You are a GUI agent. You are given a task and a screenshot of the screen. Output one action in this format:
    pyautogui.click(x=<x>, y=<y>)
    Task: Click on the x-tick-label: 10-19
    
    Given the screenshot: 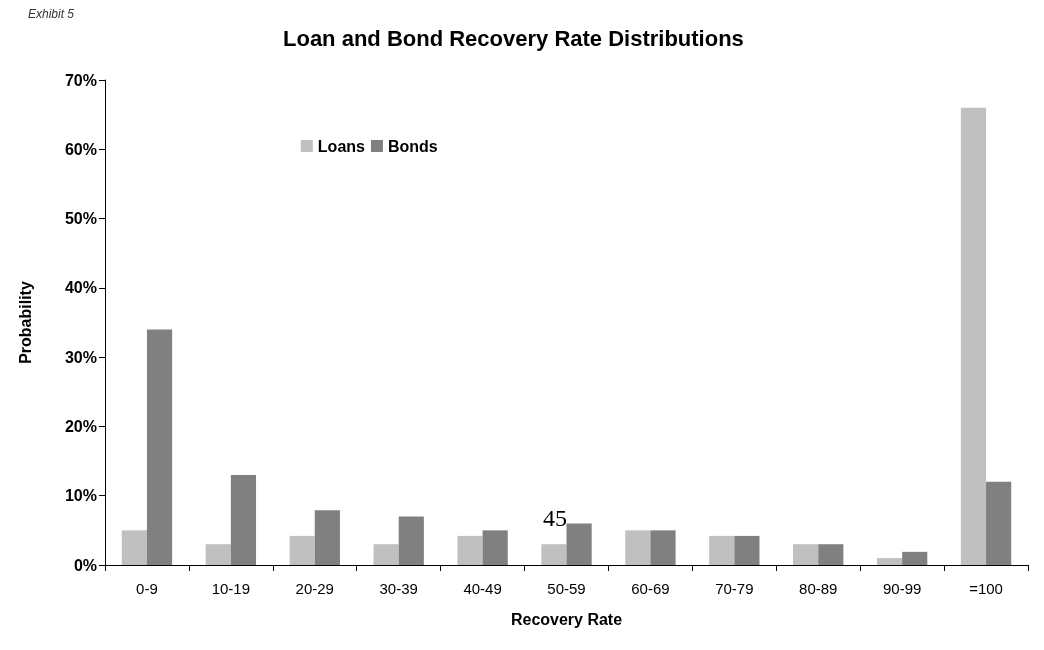 What is the action you would take?
    pyautogui.click(x=231, y=588)
    